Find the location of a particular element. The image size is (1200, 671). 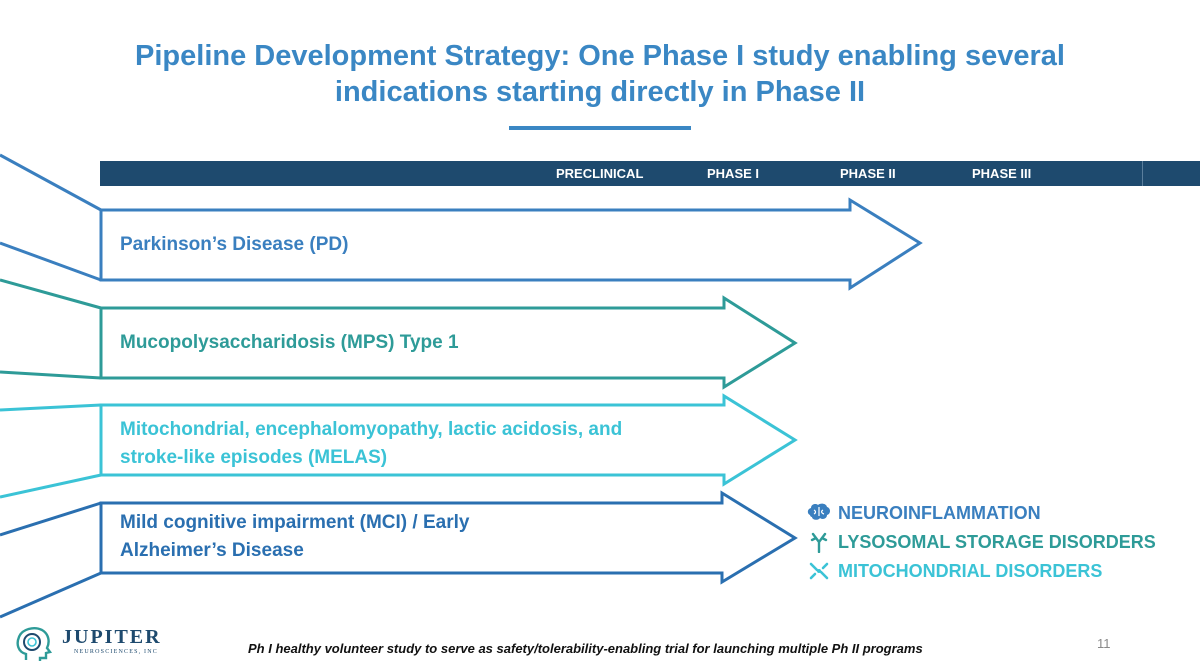

legend-item-neuroinflammation: NEUROINFLAMMATION is located at coordinates (923, 513).